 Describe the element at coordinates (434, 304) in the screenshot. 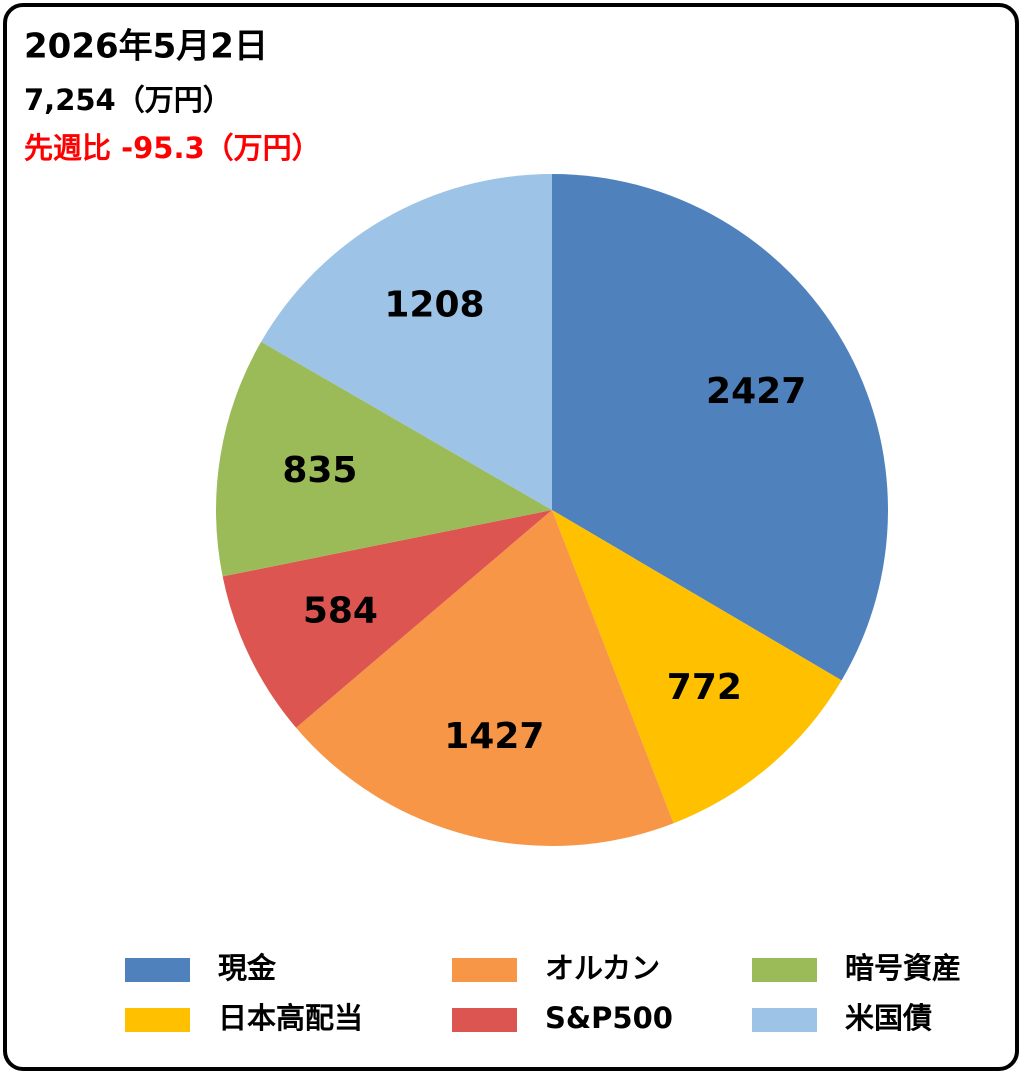

I see `data-label: 1208` at that location.